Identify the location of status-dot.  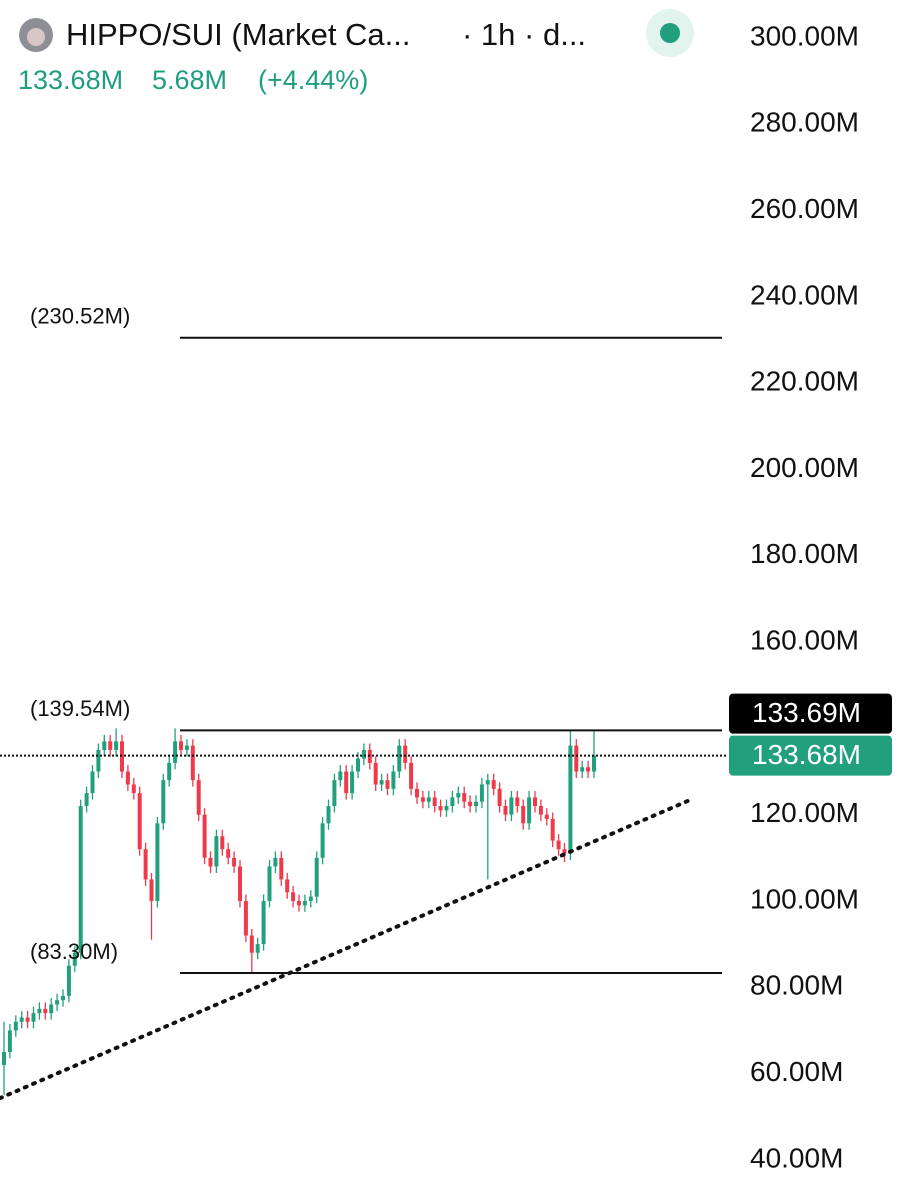
(670, 33).